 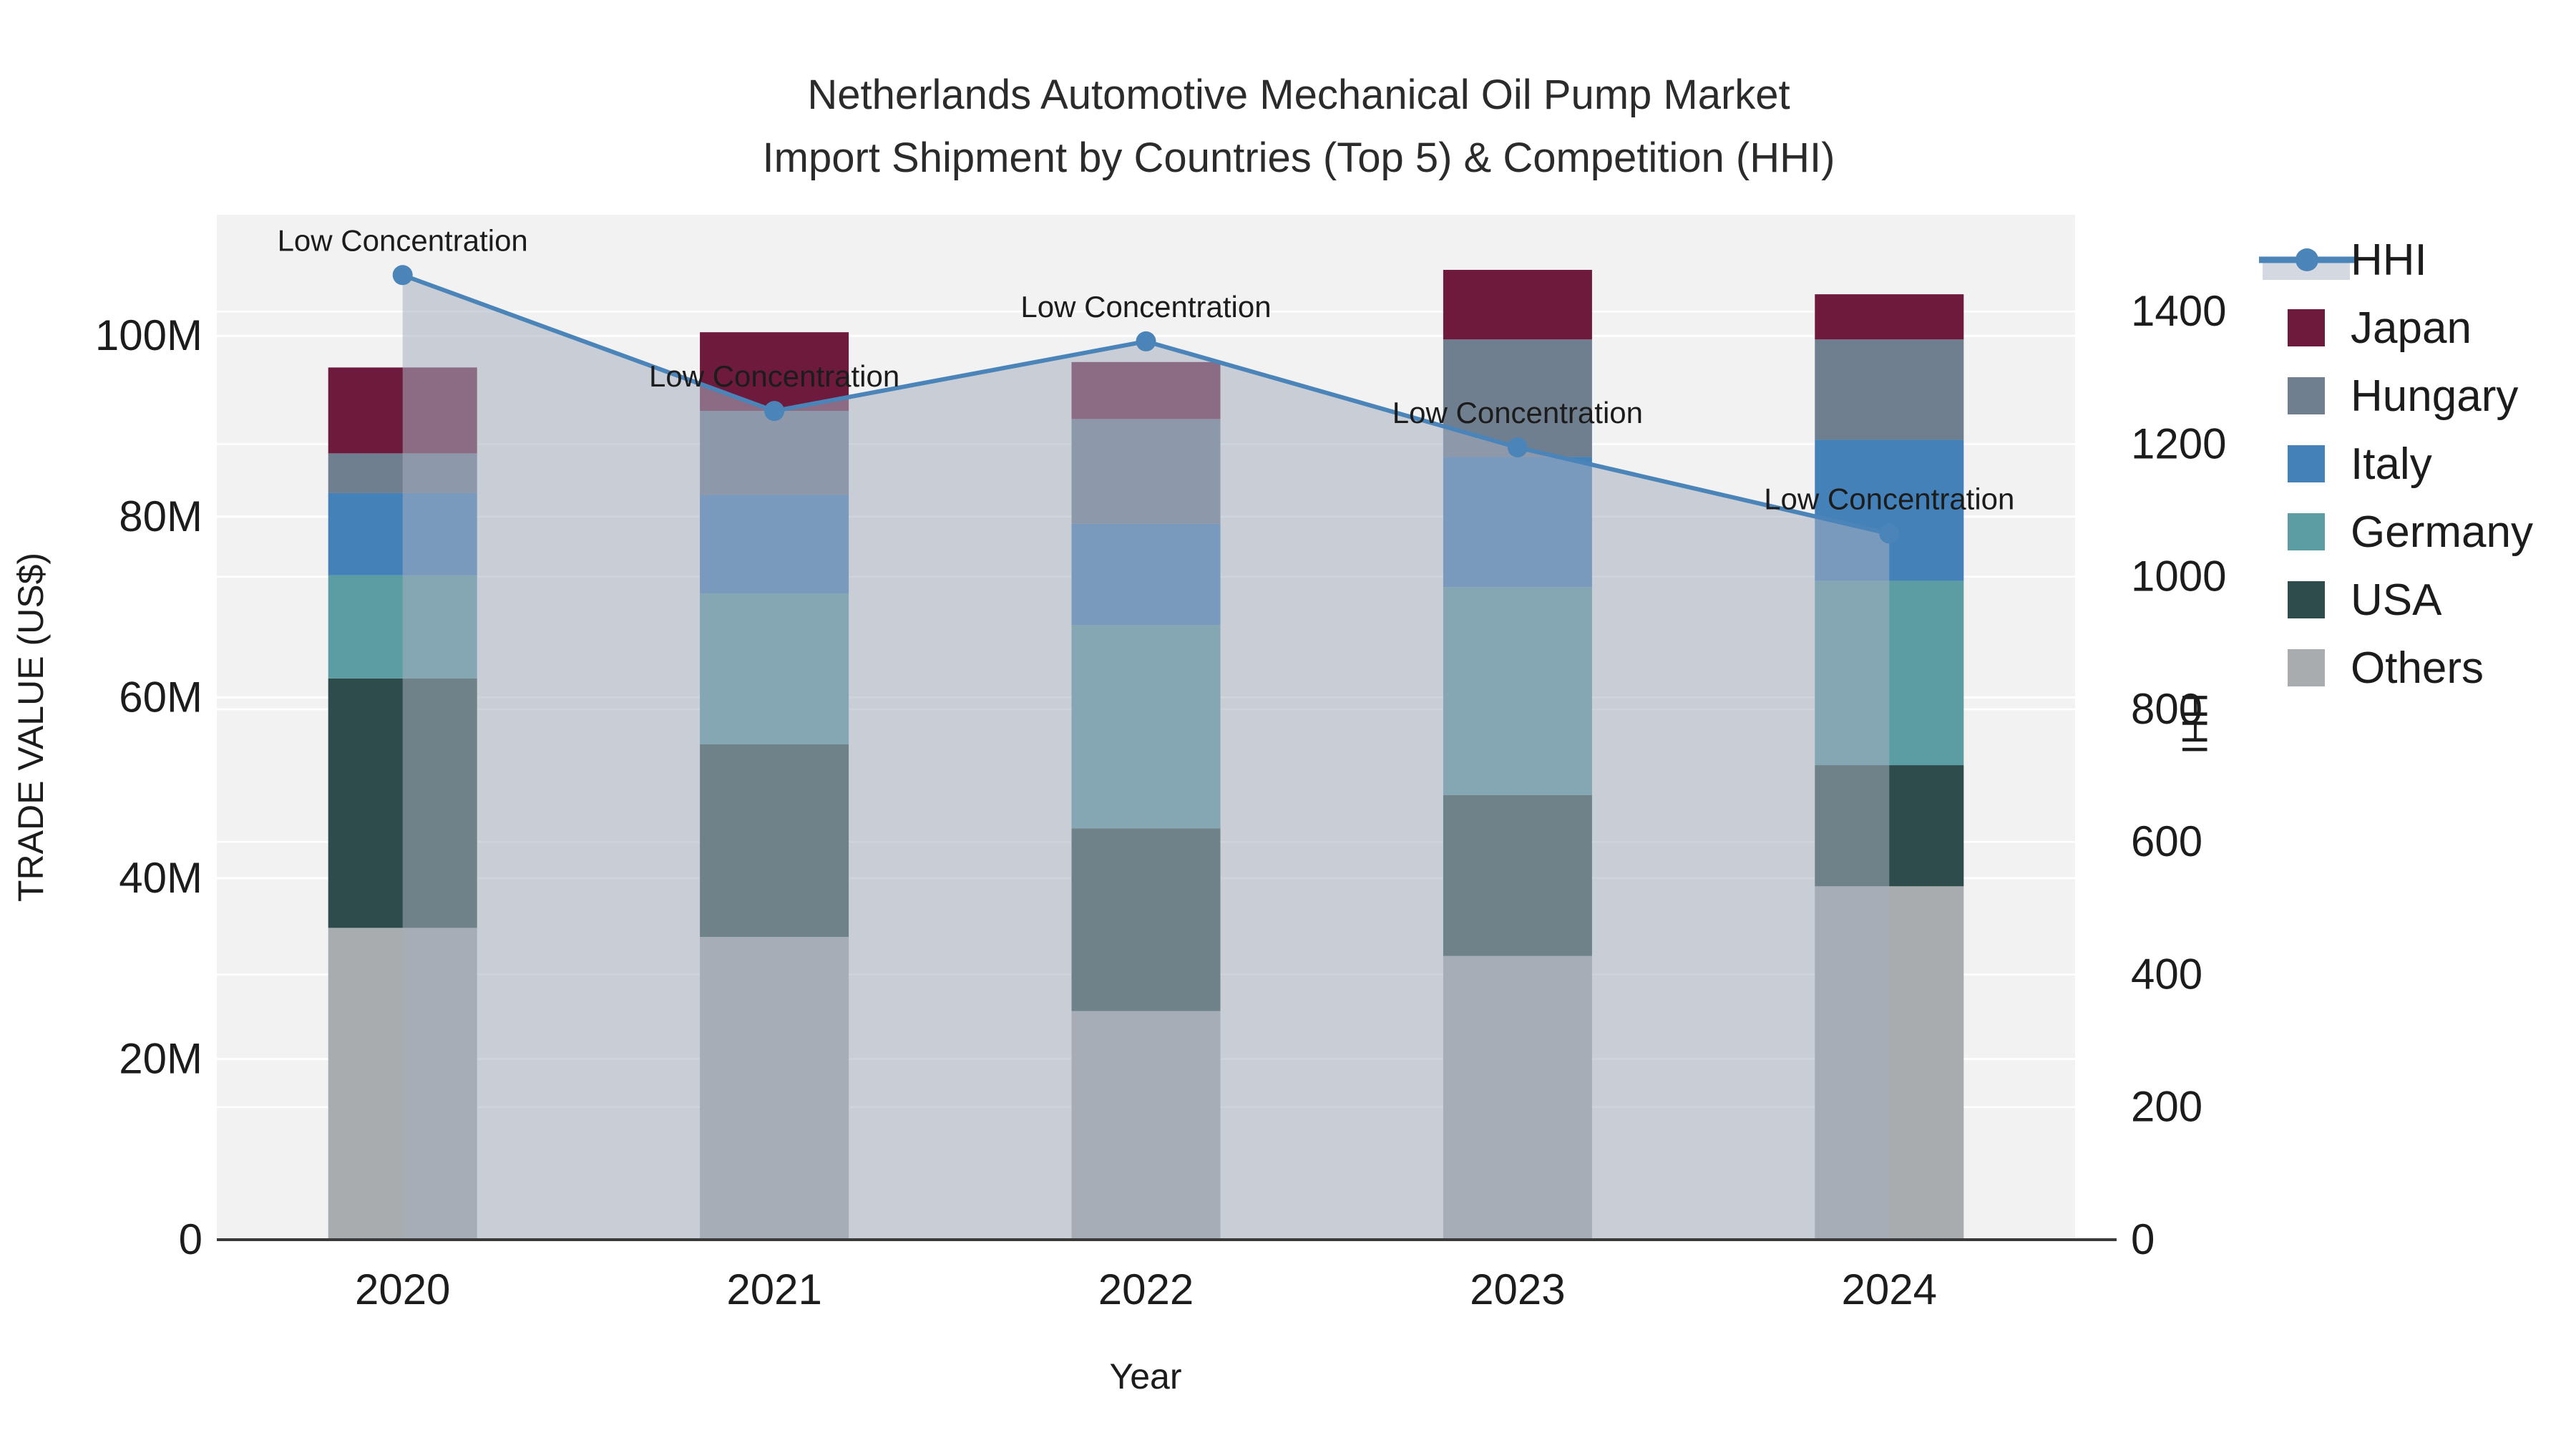 What do you see at coordinates (161, 1058) in the screenshot?
I see `y-left-tick-20M: 20M` at bounding box center [161, 1058].